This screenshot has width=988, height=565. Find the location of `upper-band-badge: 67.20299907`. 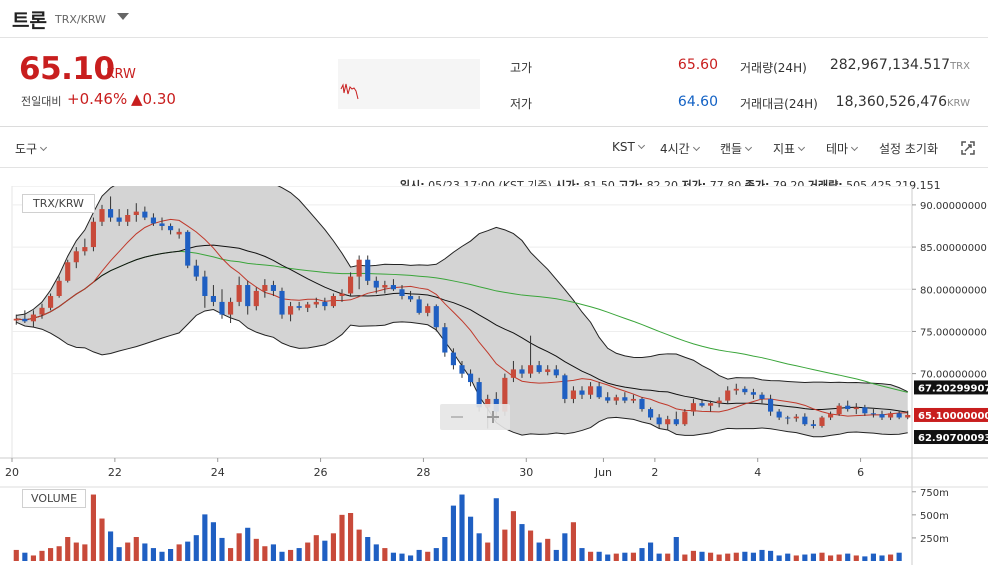

upper-band-badge: 67.20299907 is located at coordinates (953, 388).